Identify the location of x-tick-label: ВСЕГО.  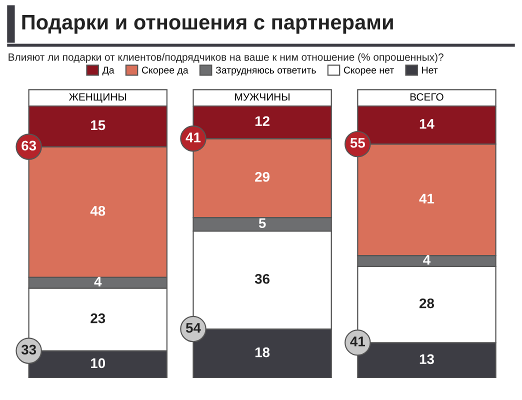
(427, 97).